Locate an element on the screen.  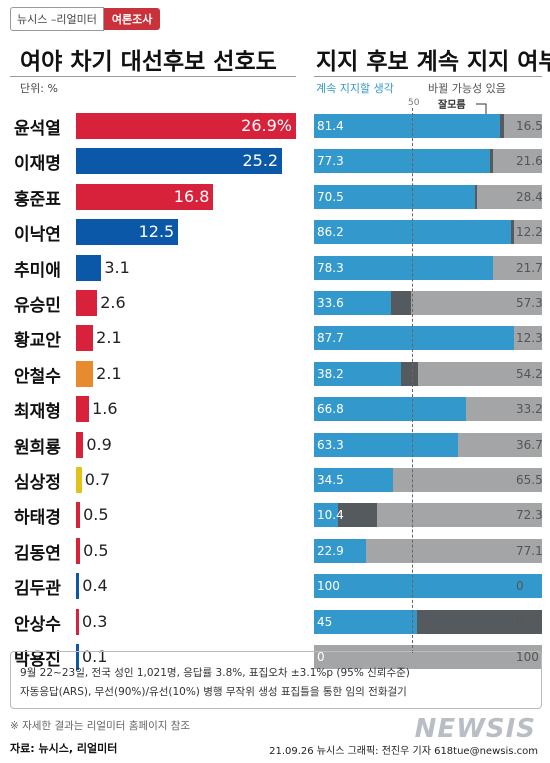
change-value-label: 21.7 is located at coordinates (529, 267).